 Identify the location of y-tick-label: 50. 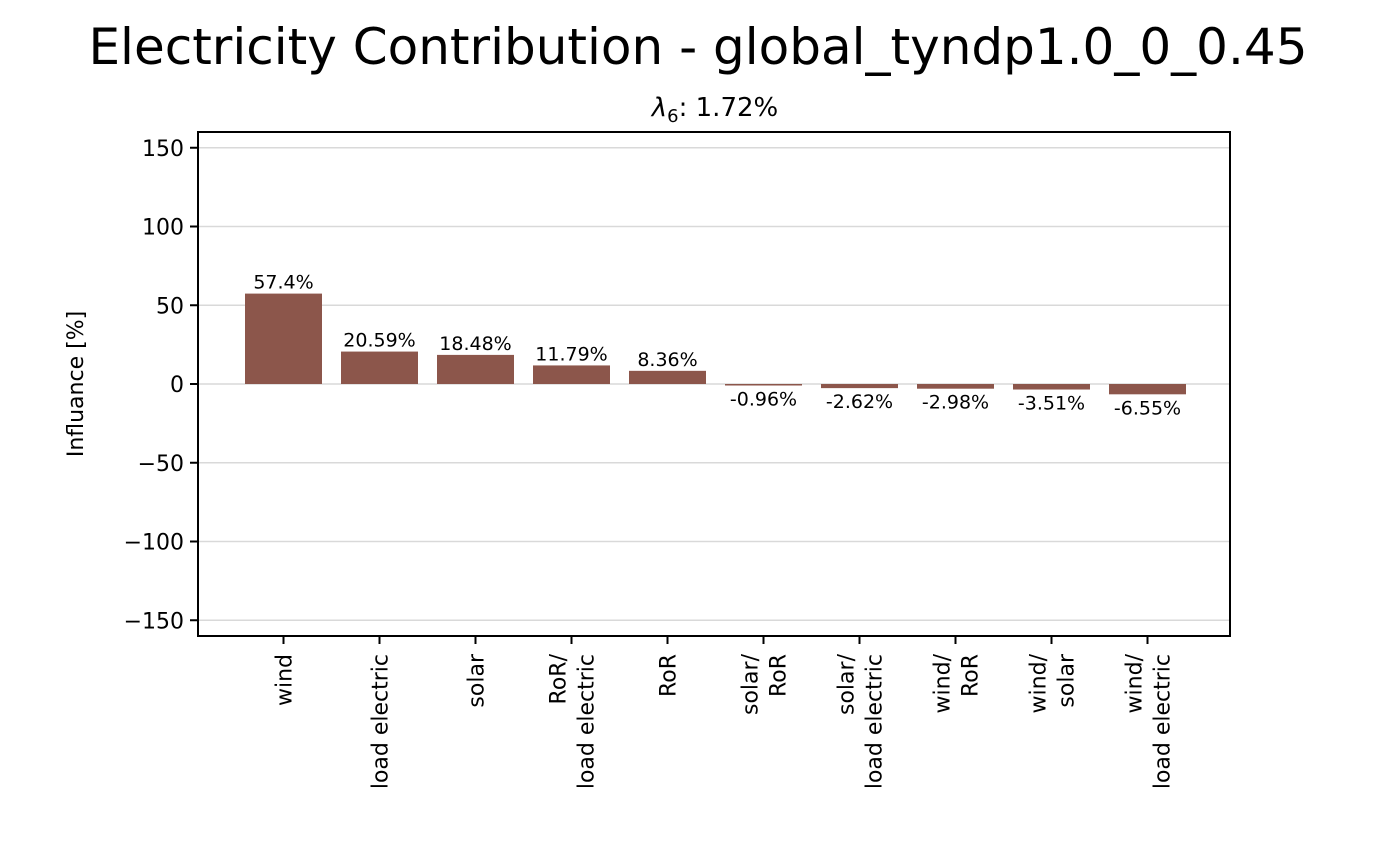
(170, 306).